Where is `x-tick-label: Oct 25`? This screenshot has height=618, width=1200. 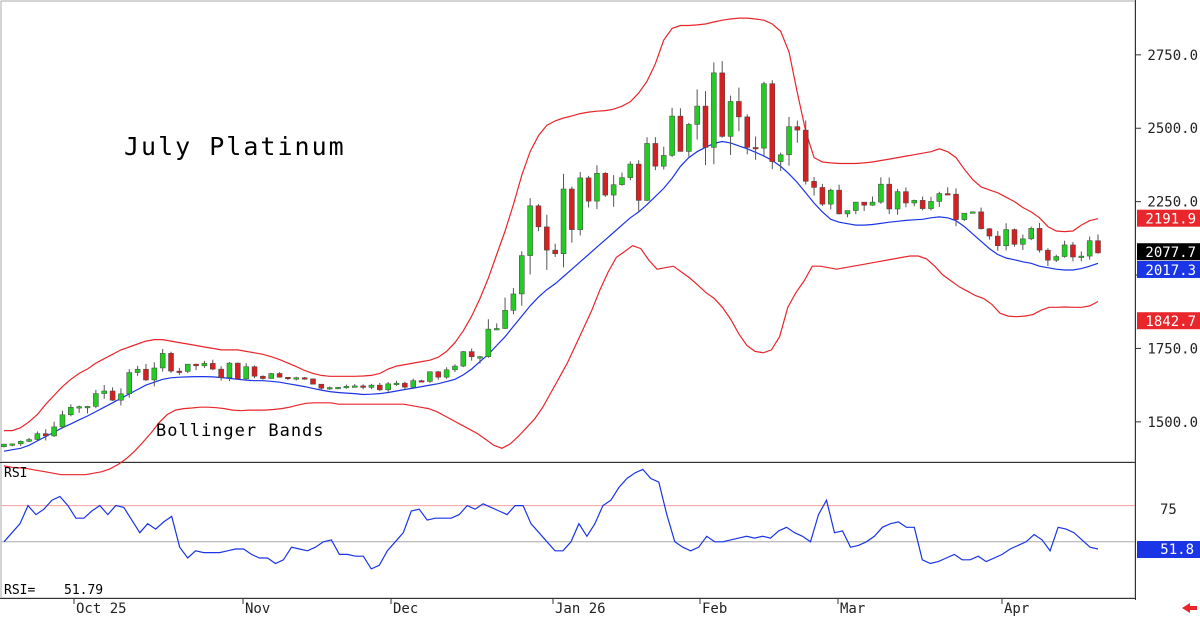 x-tick-label: Oct 25 is located at coordinates (101, 609).